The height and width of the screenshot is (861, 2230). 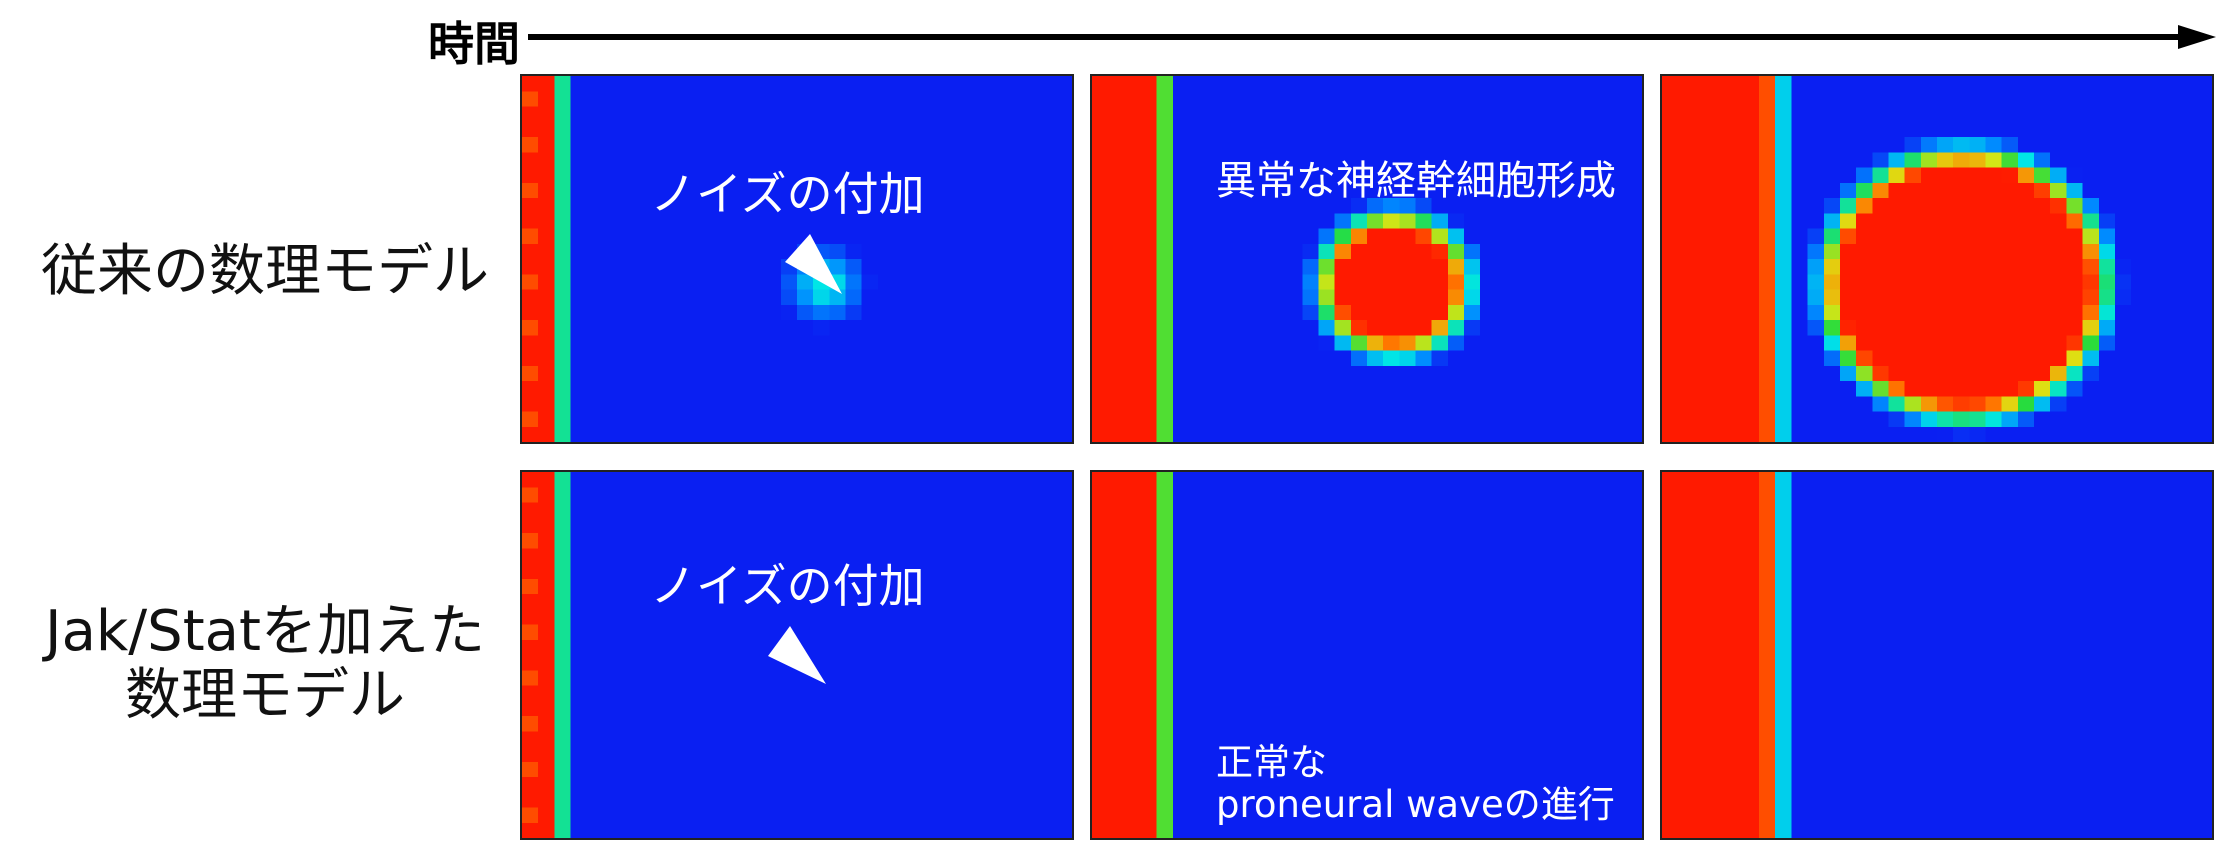 What do you see at coordinates (265, 663) in the screenshot?
I see `row-label-jakstat: Jak/Statを加えた 数理モデル` at bounding box center [265, 663].